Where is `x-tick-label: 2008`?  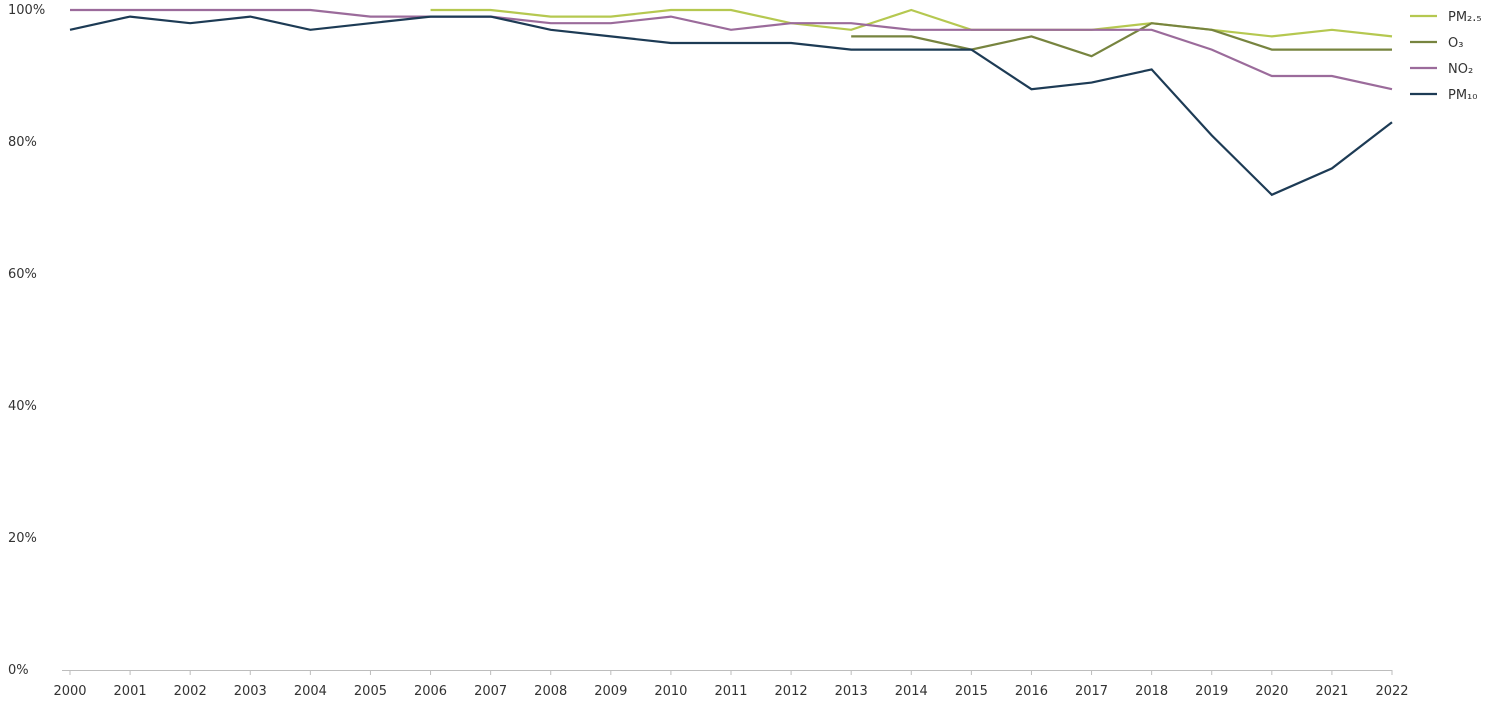 x-tick-label: 2008 is located at coordinates (550, 691).